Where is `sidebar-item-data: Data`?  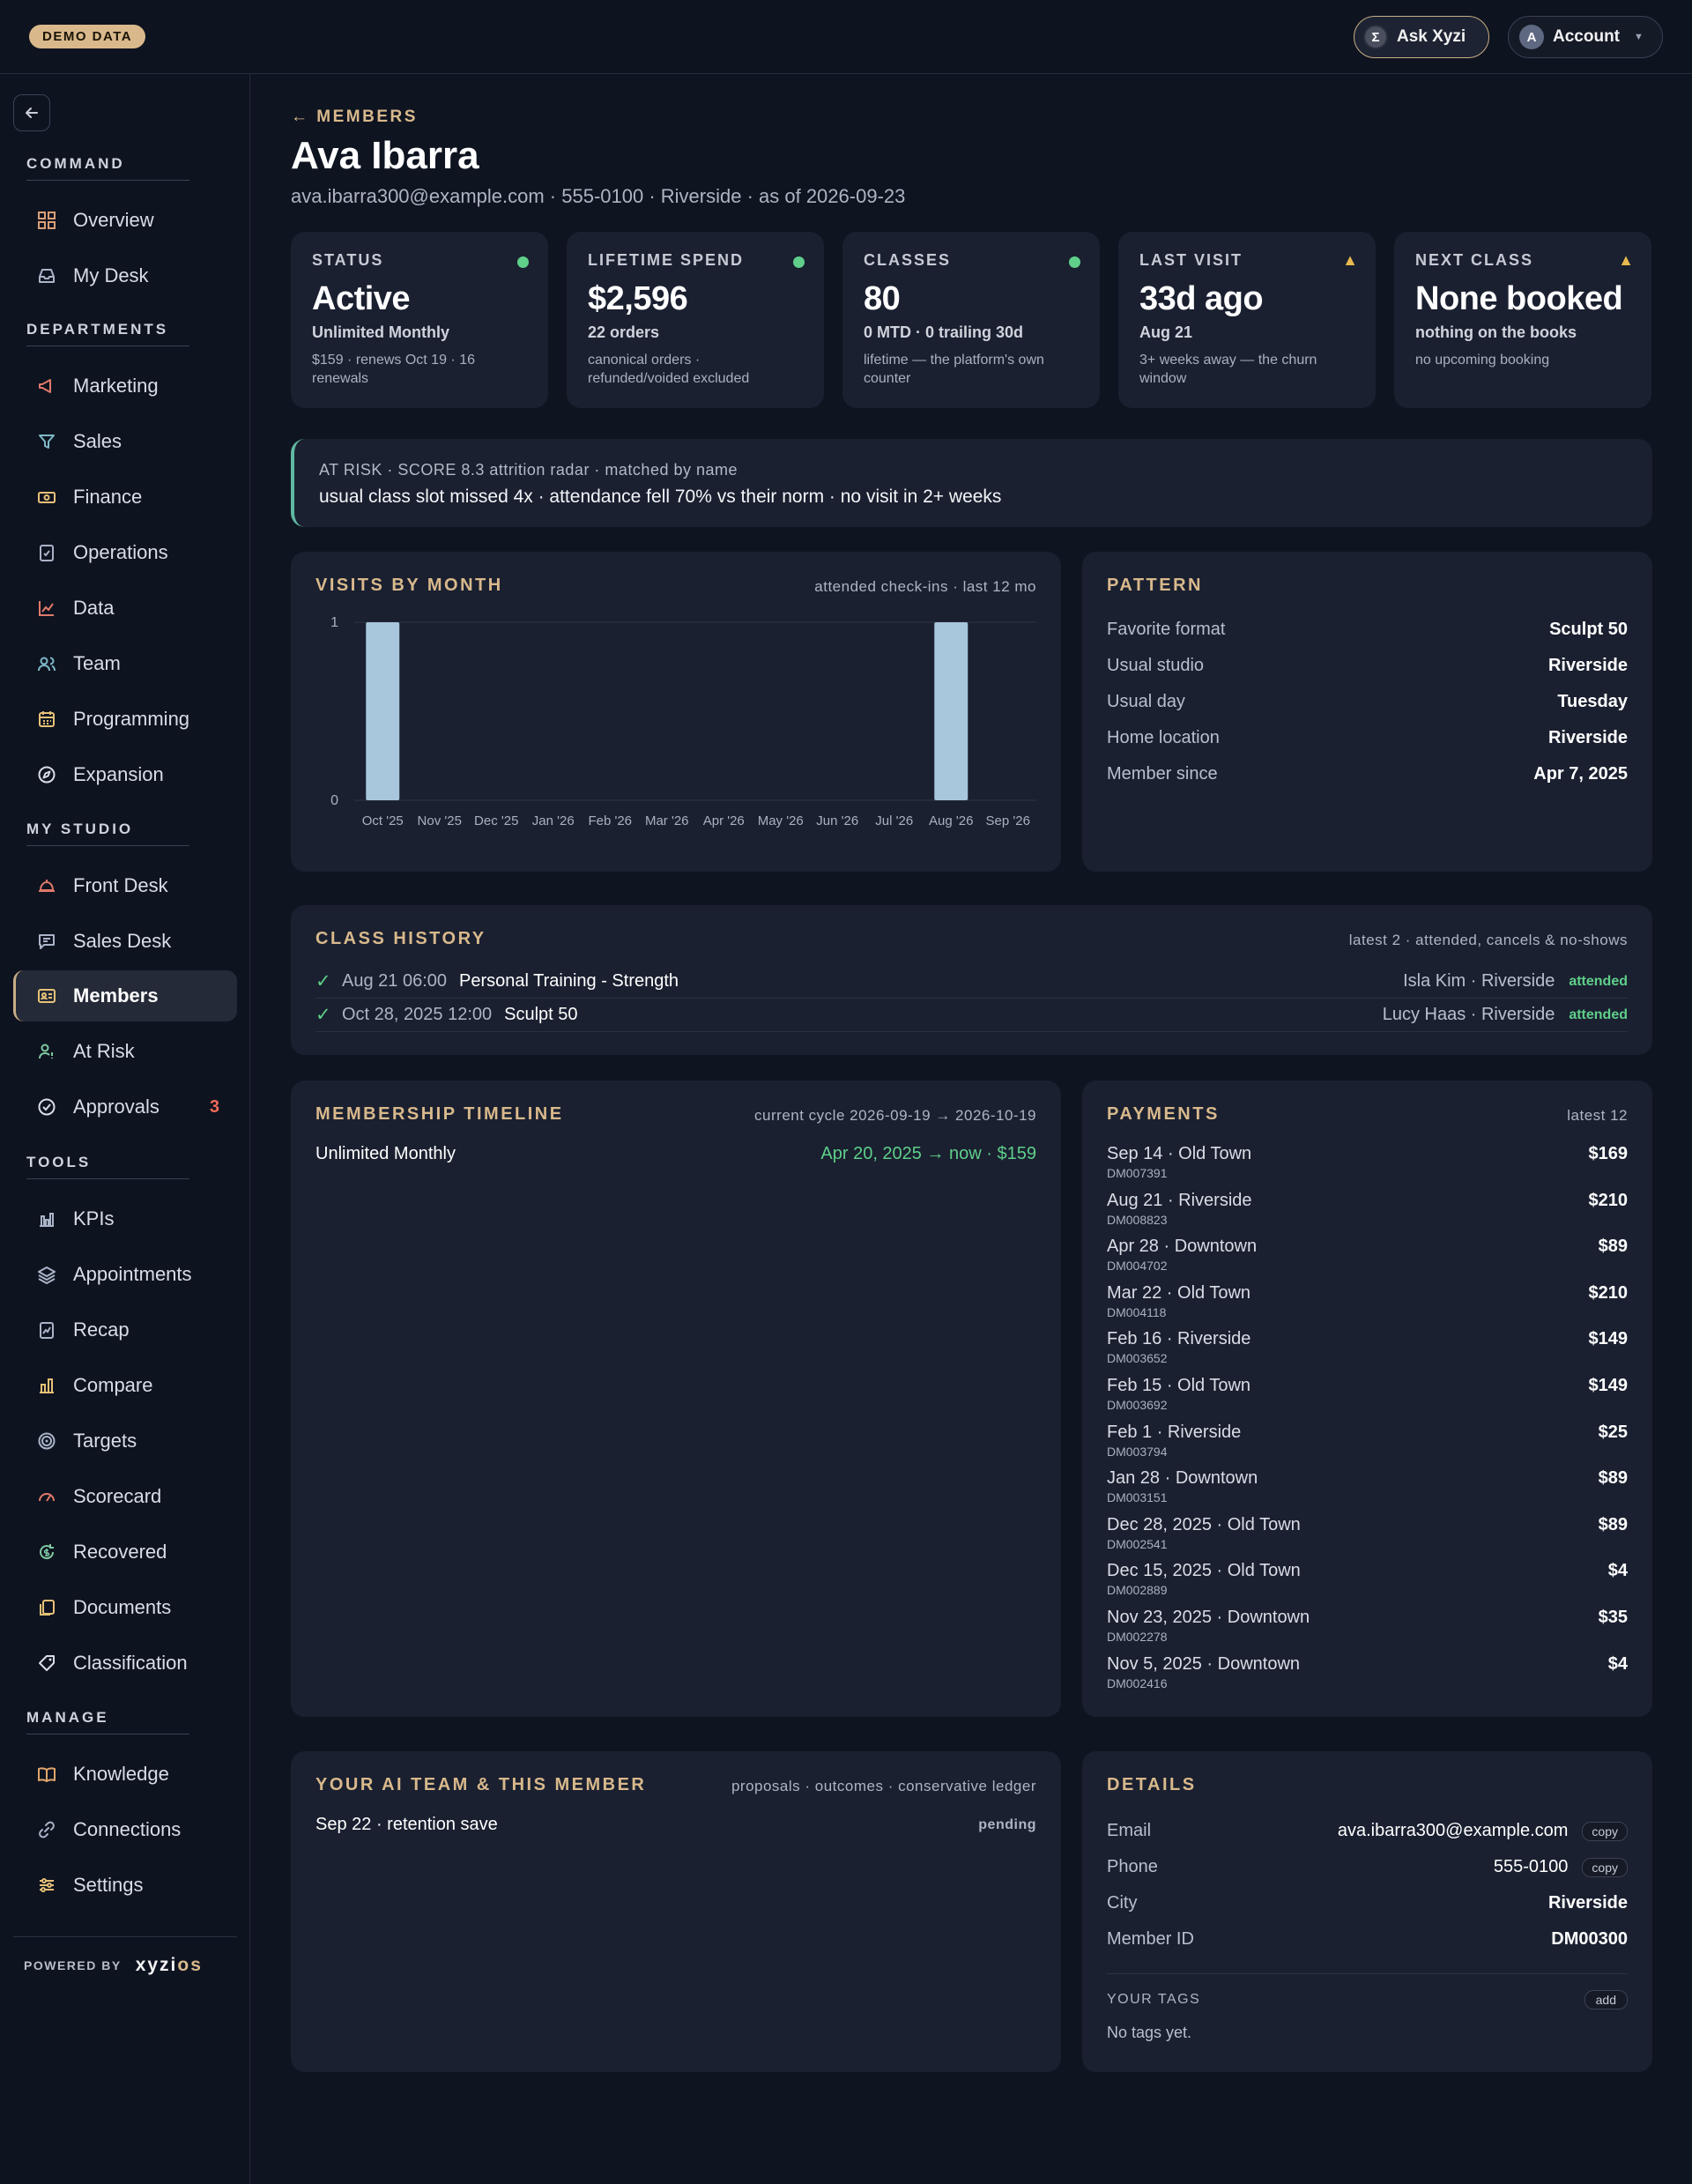 sidebar-item-data: Data is located at coordinates (125, 608).